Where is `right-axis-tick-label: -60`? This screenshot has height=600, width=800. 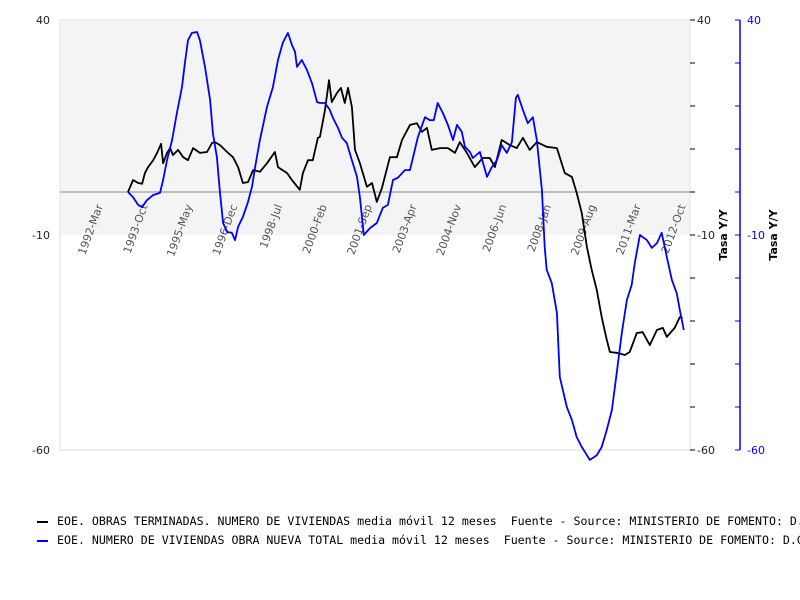
right-axis-tick-label: -60 is located at coordinates (706, 450).